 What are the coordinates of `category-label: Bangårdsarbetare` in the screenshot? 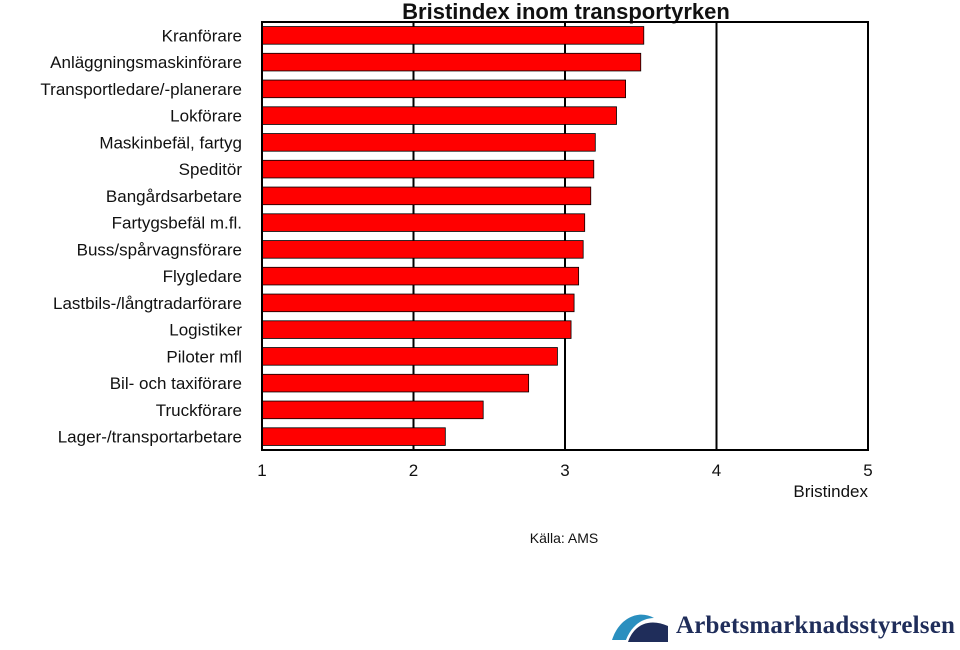 It's located at (174, 196).